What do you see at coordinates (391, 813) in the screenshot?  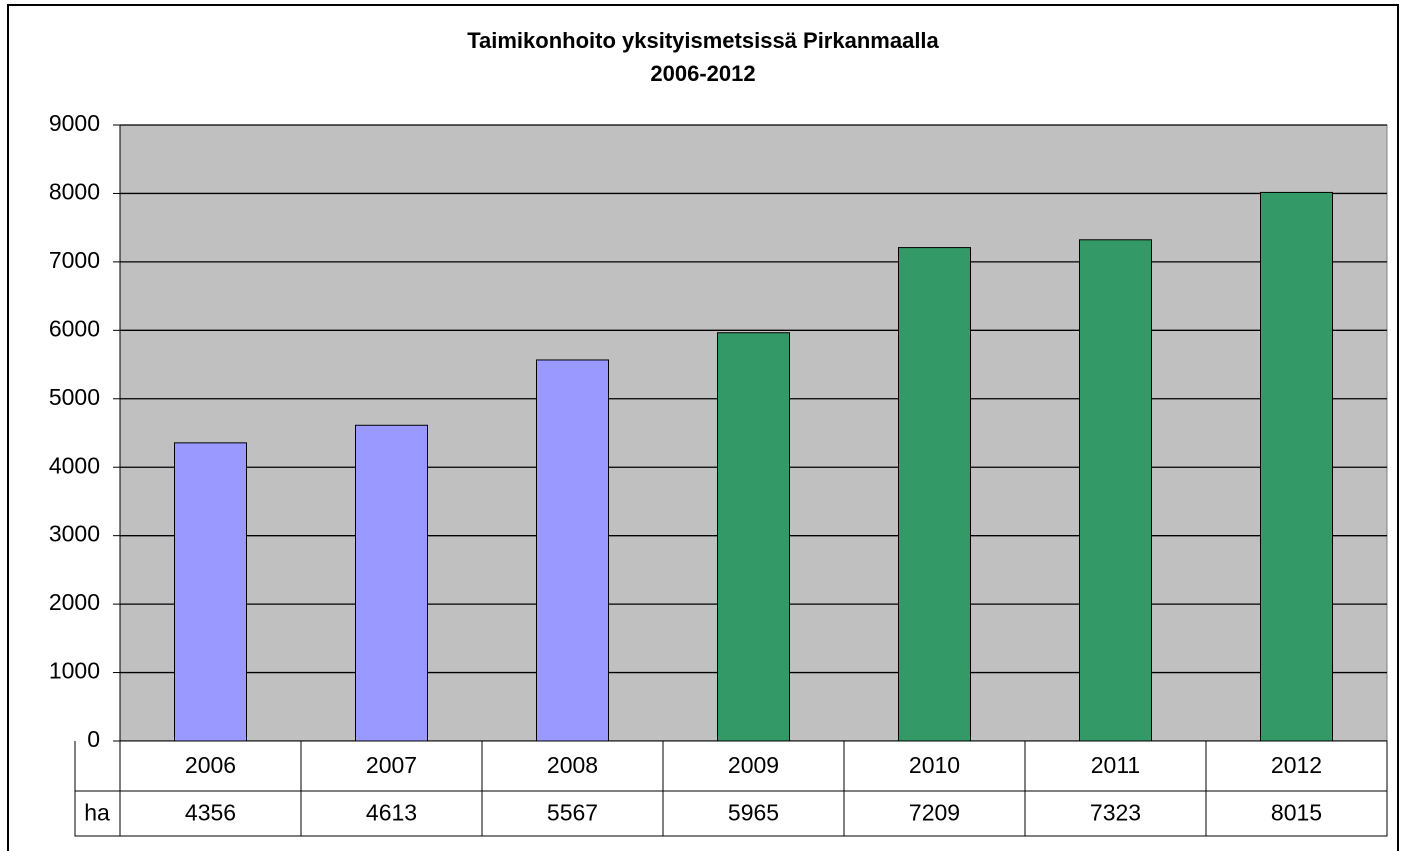 I see `table-value: 4613` at bounding box center [391, 813].